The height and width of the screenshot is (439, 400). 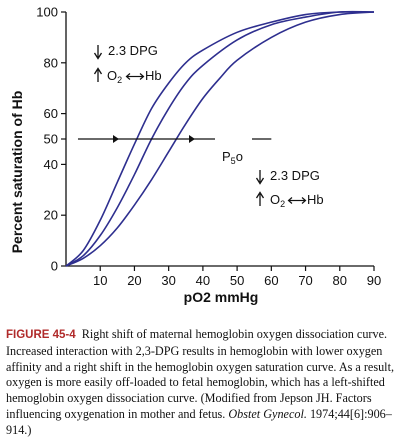 What do you see at coordinates (51, 164) in the screenshot?
I see `y-tick-label: 40` at bounding box center [51, 164].